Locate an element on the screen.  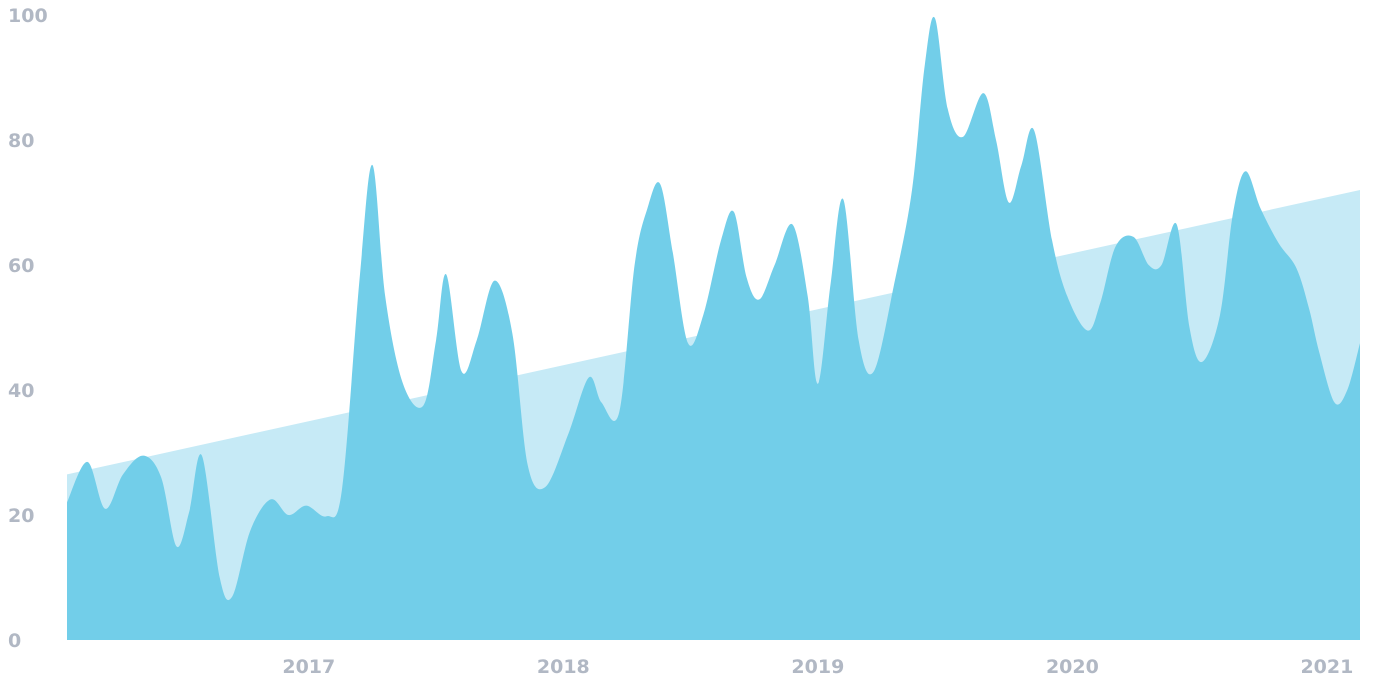
x-tick-label: 2020 is located at coordinates (1072, 667).